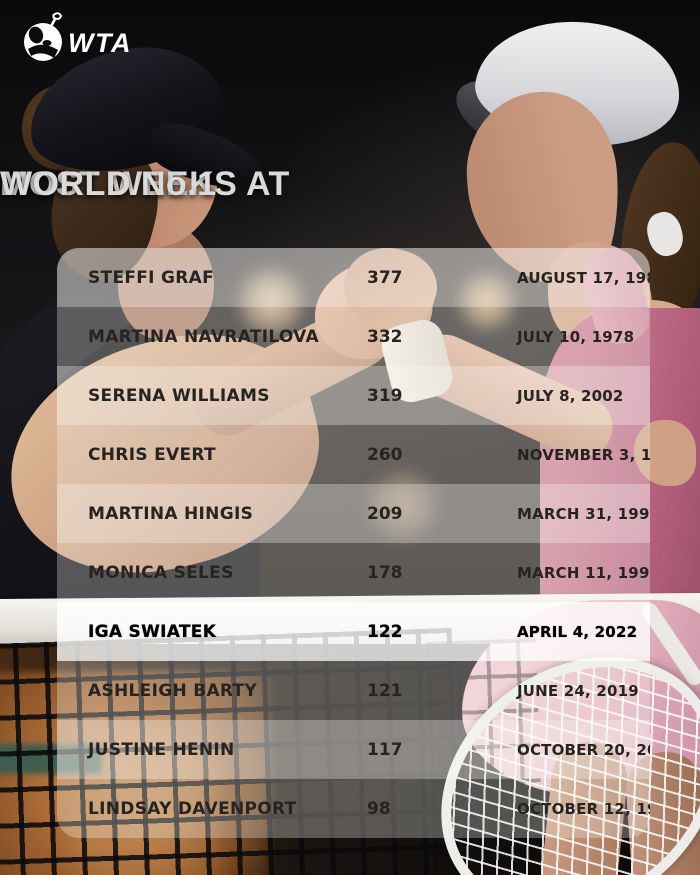  I want to click on table-row: JUSTINE HENIN 117 OCTOBER 20, 2003, so click(353, 749).